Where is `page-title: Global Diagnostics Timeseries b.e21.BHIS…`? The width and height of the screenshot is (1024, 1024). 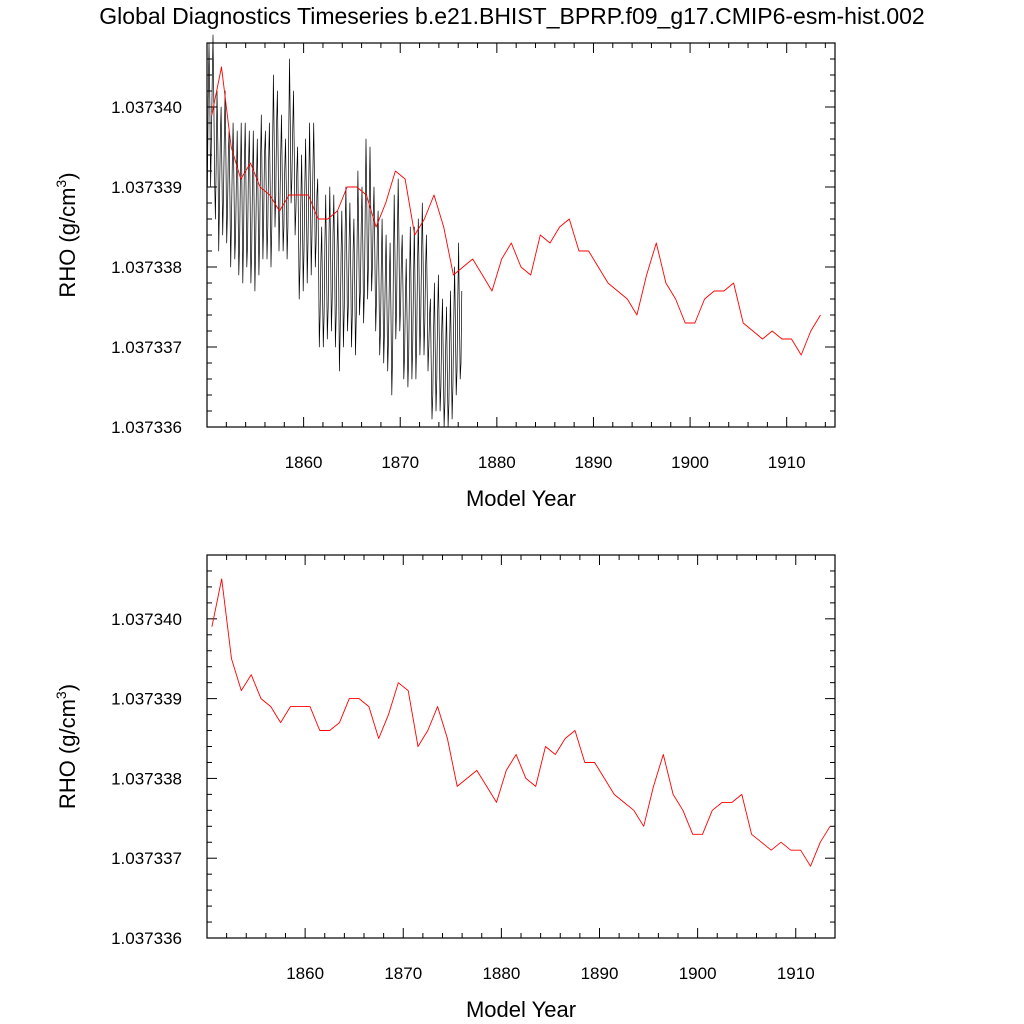
page-title: Global Diagnostics Timeseries b.e21.BHIS… is located at coordinates (512, 16).